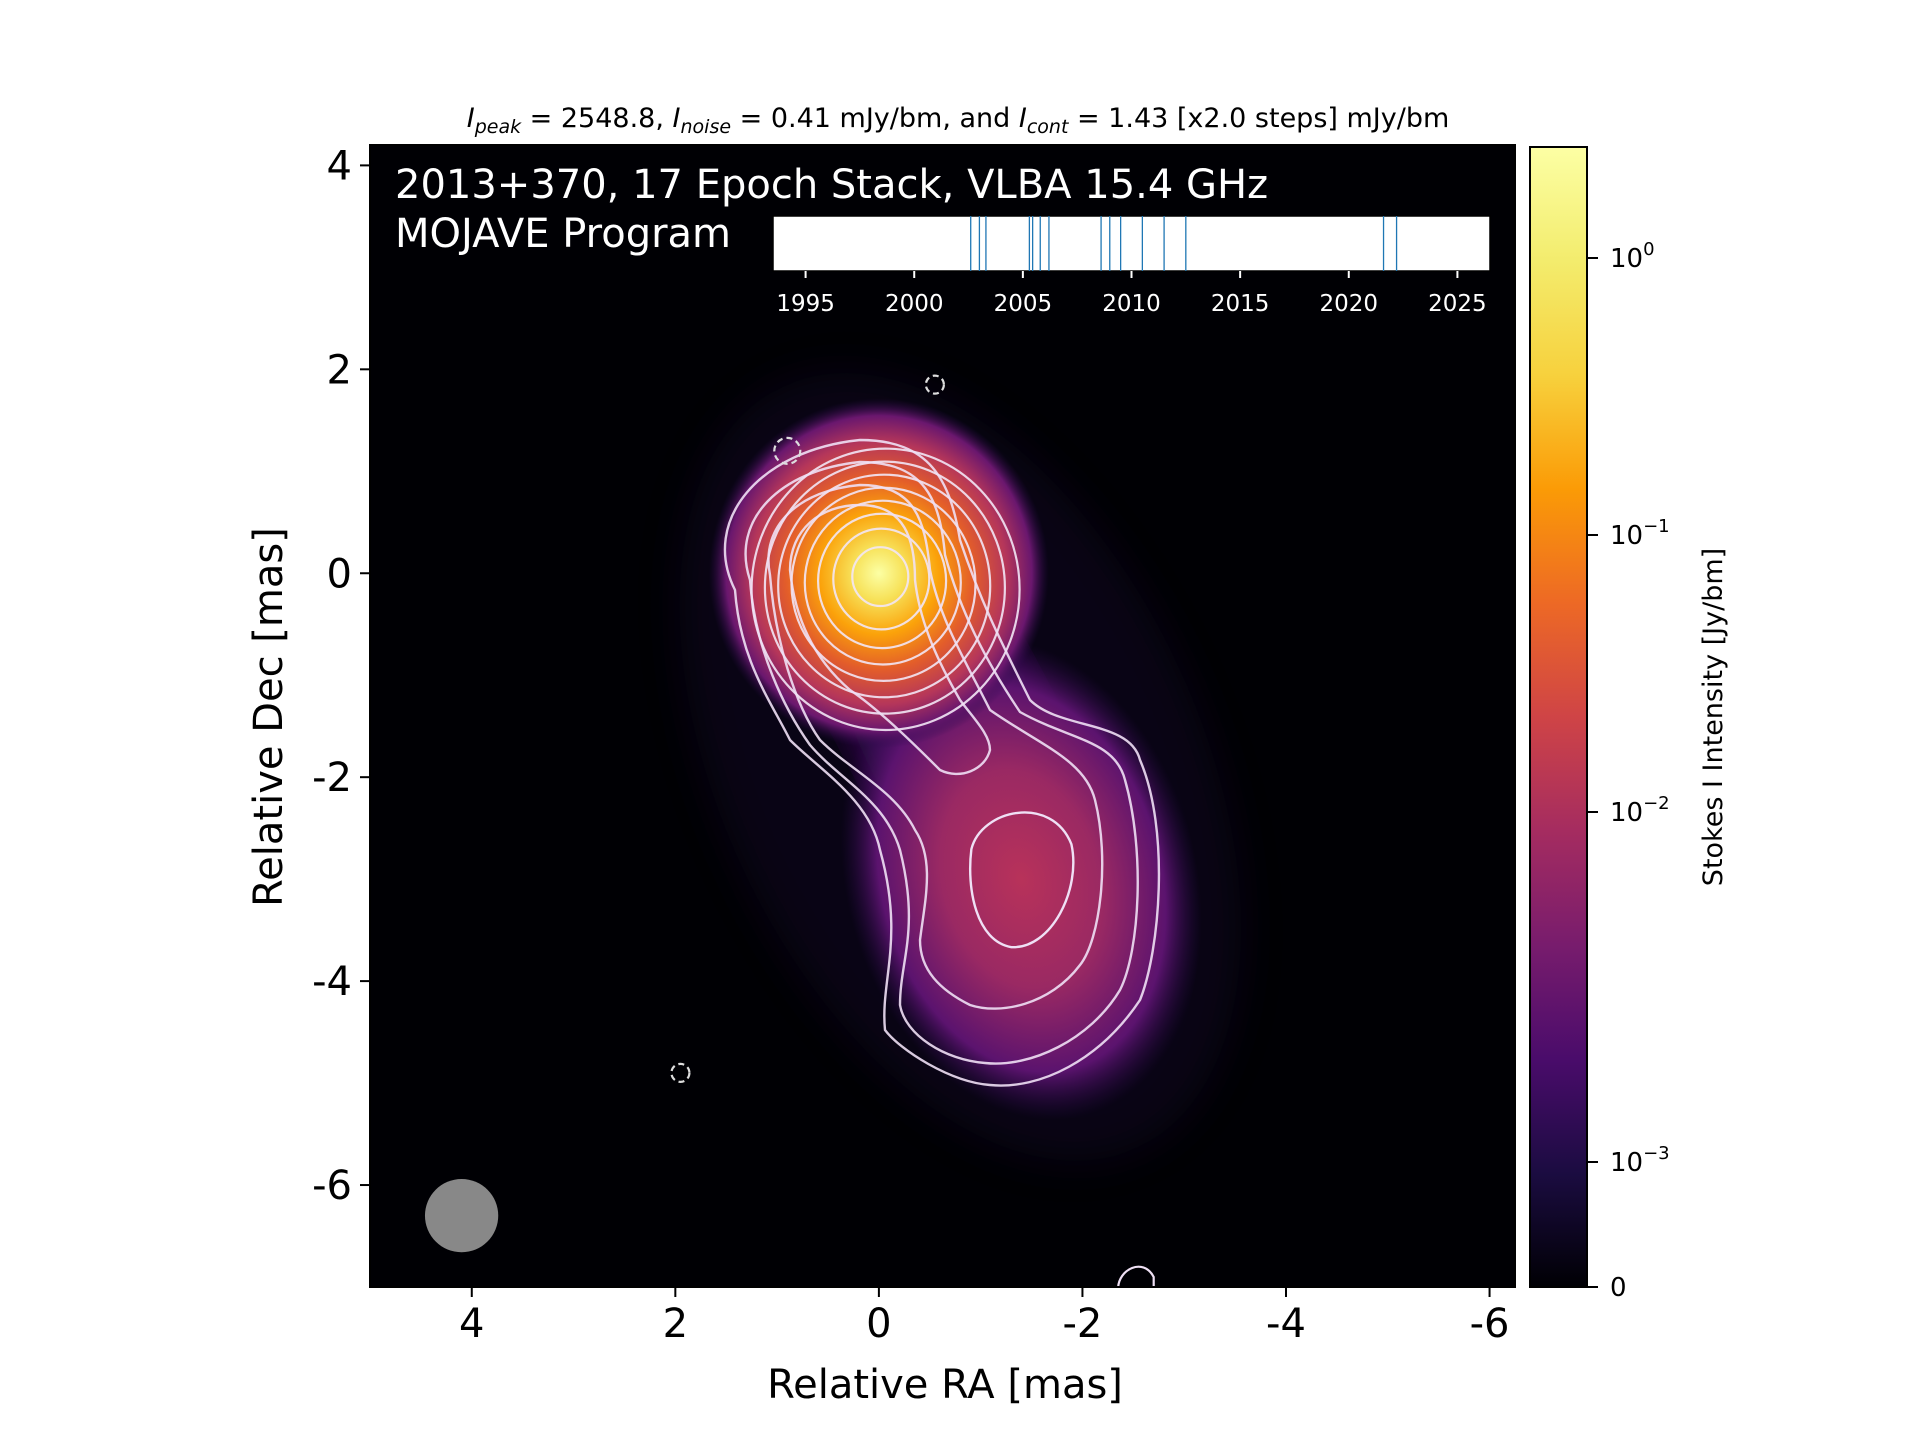  Describe the element at coordinates (471, 118) in the screenshot. I see `peak-label: I` at that location.